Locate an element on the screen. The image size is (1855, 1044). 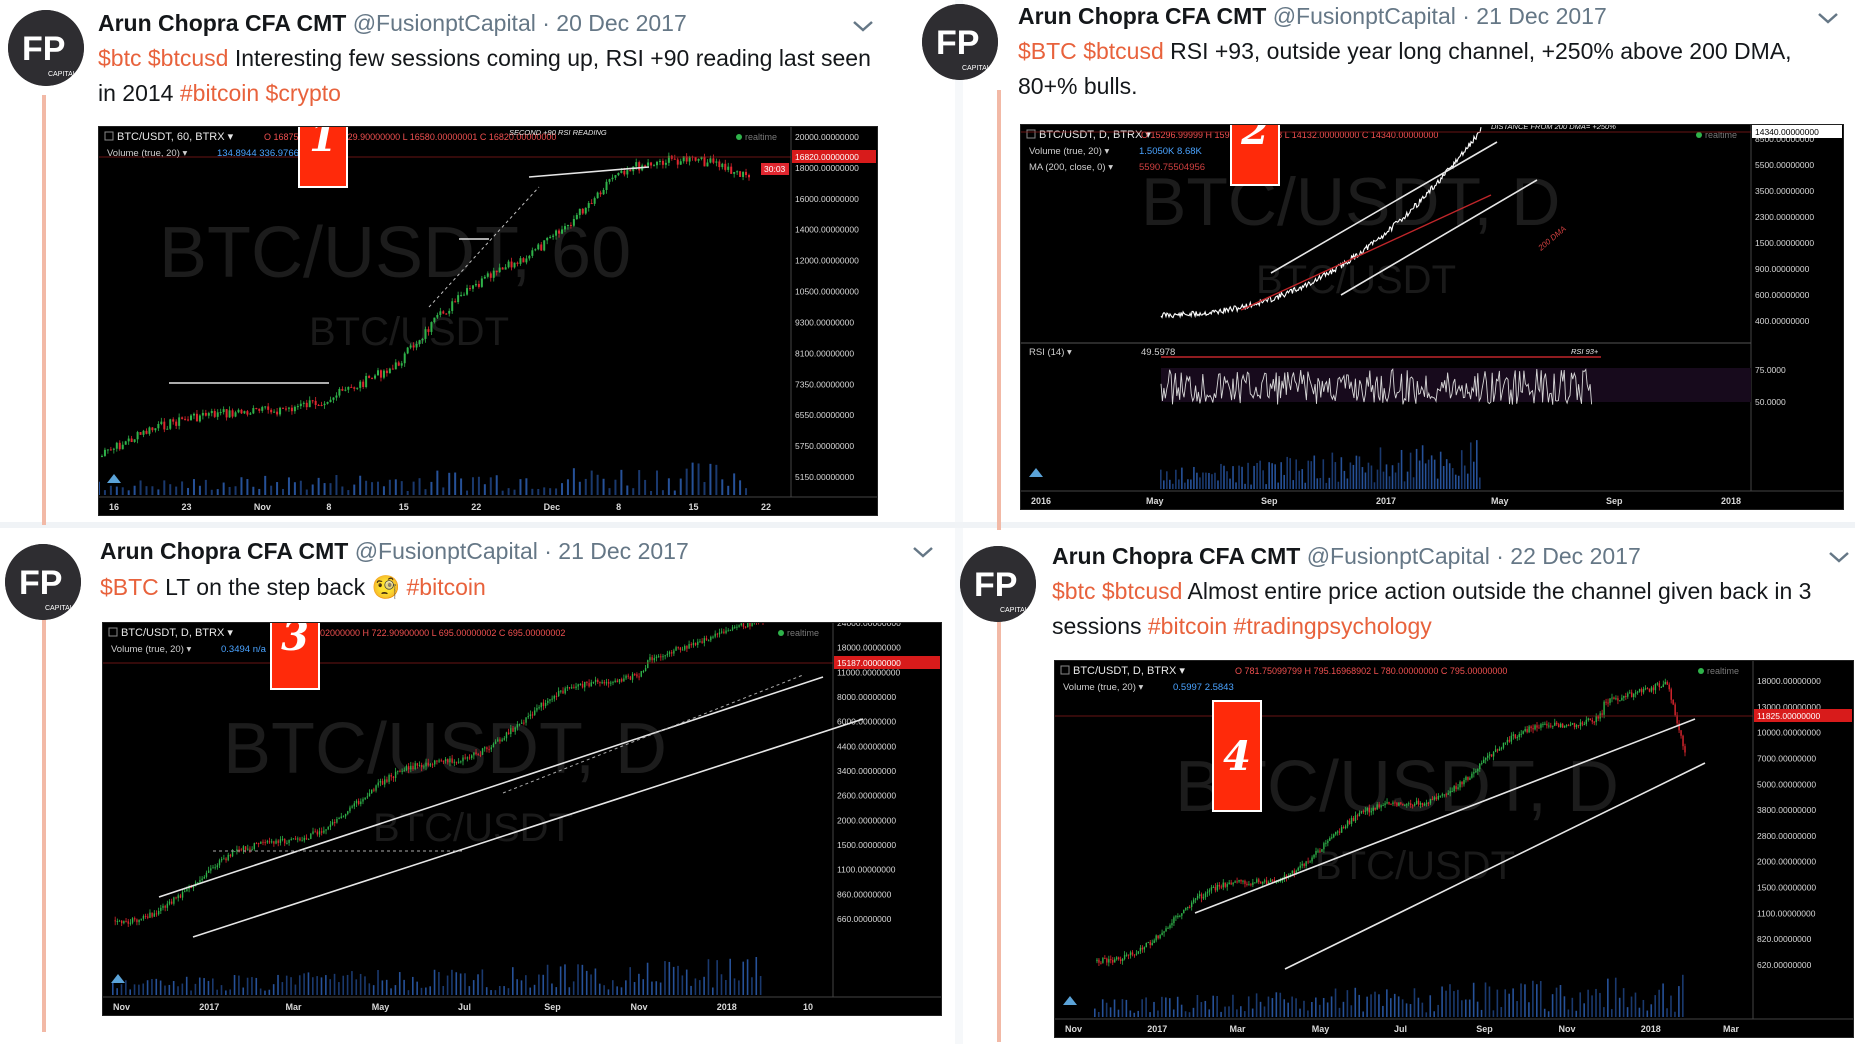
hashtag-link: #tradingpsychology is located at coordinates (1332, 626).